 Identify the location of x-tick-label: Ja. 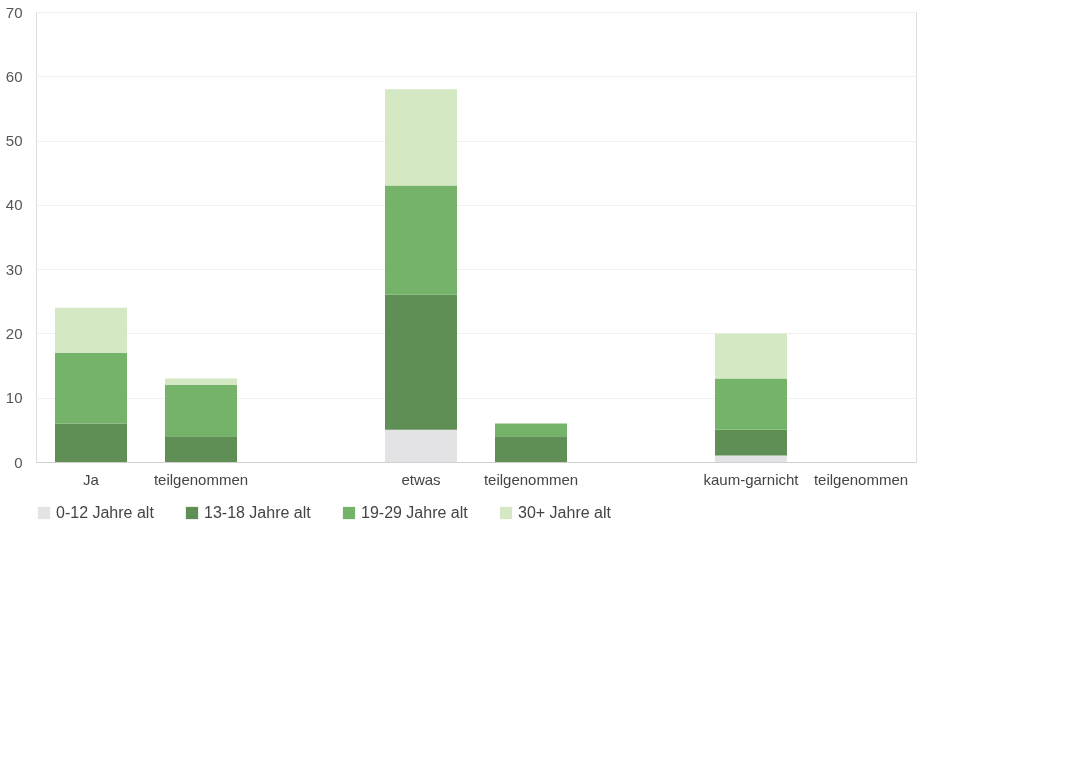
(91, 479).